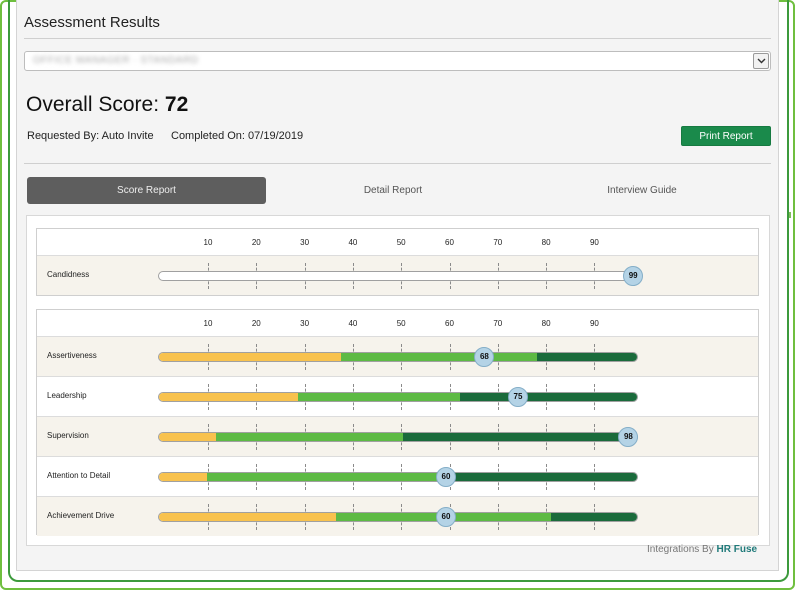  What do you see at coordinates (127, 136) in the screenshot?
I see `requested-by-value: Auto Invite` at bounding box center [127, 136].